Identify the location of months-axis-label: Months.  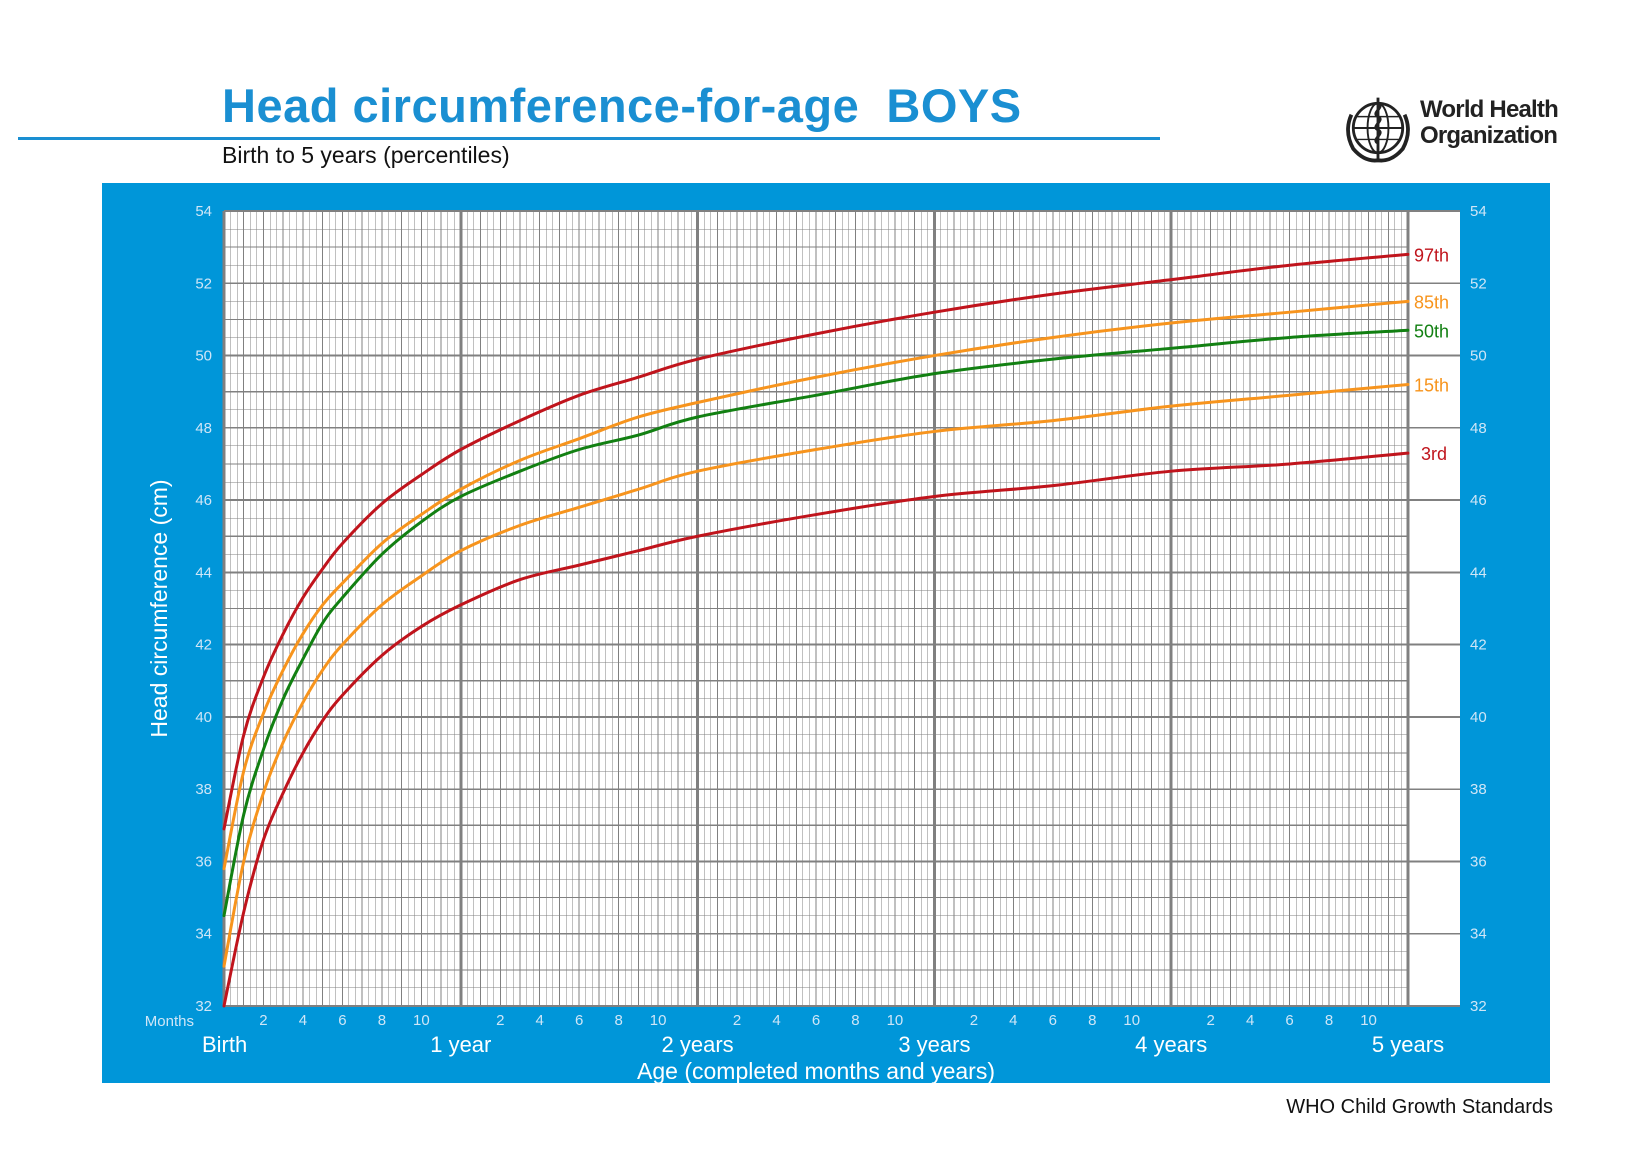
(169, 1021).